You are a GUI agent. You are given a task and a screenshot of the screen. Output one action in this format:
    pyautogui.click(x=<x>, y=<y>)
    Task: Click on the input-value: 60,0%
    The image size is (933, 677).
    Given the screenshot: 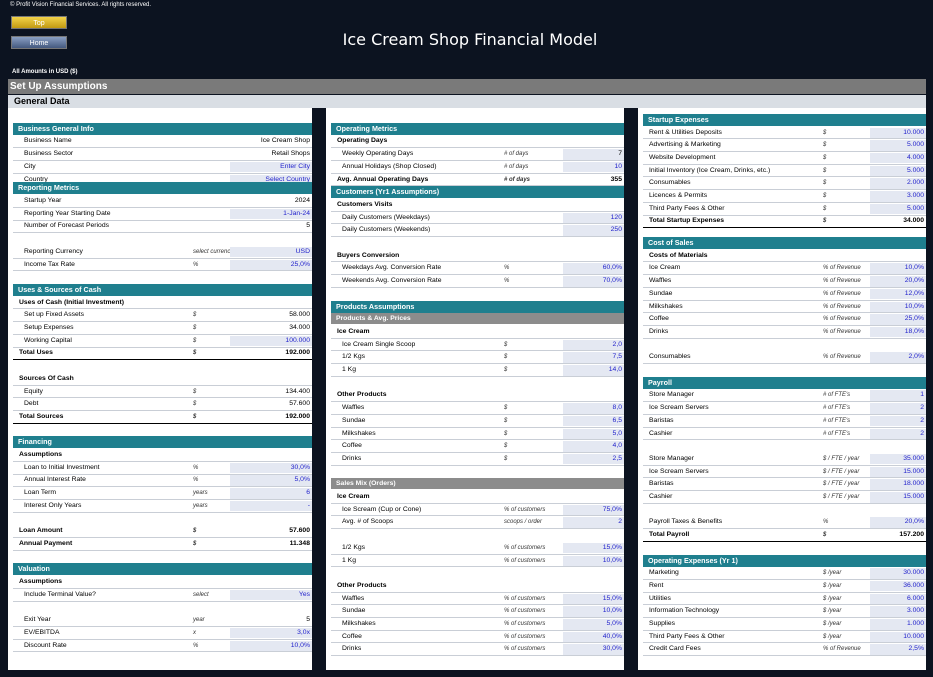 What is the action you would take?
    pyautogui.click(x=612, y=268)
    